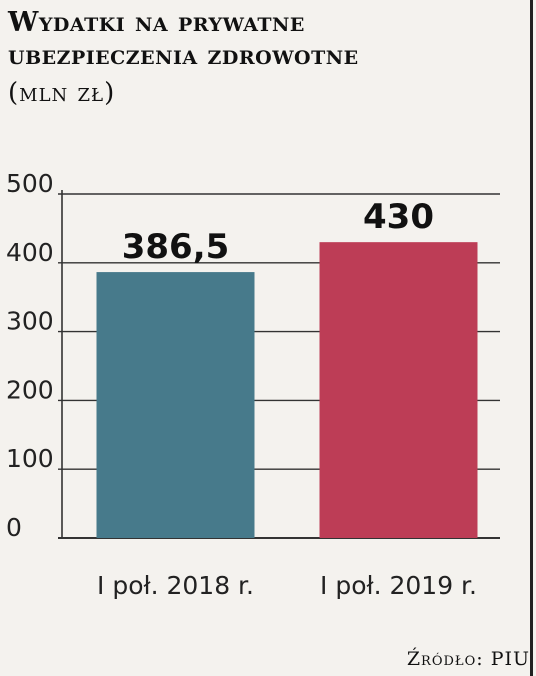  I want to click on y-tick-label: 0, so click(14, 527).